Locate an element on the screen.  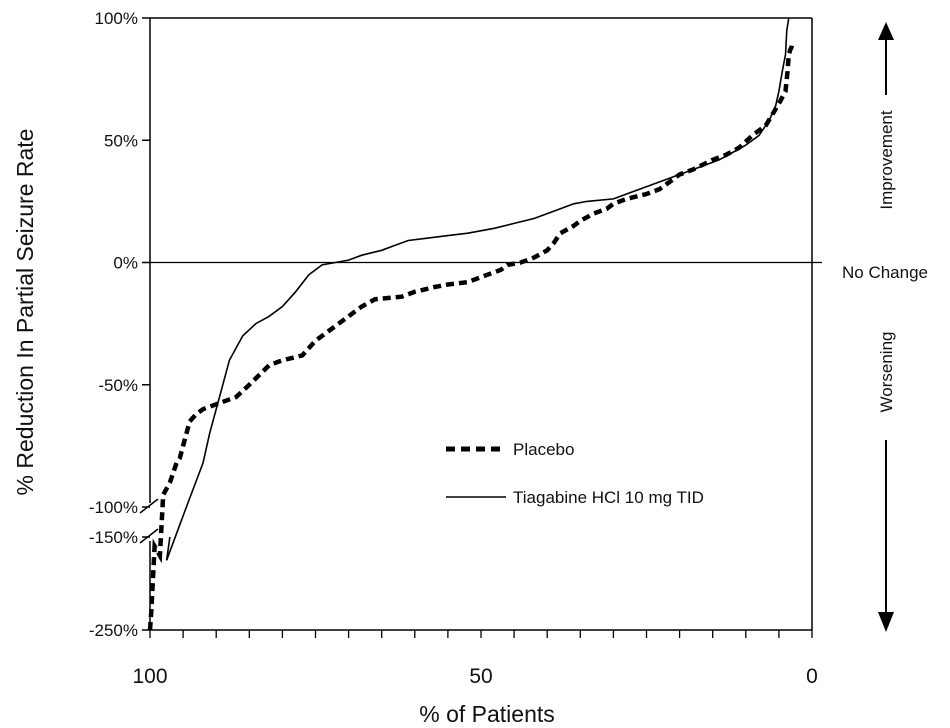
y-axis-title: % Reduction In Partial Seizure Rate is located at coordinates (25, 312).